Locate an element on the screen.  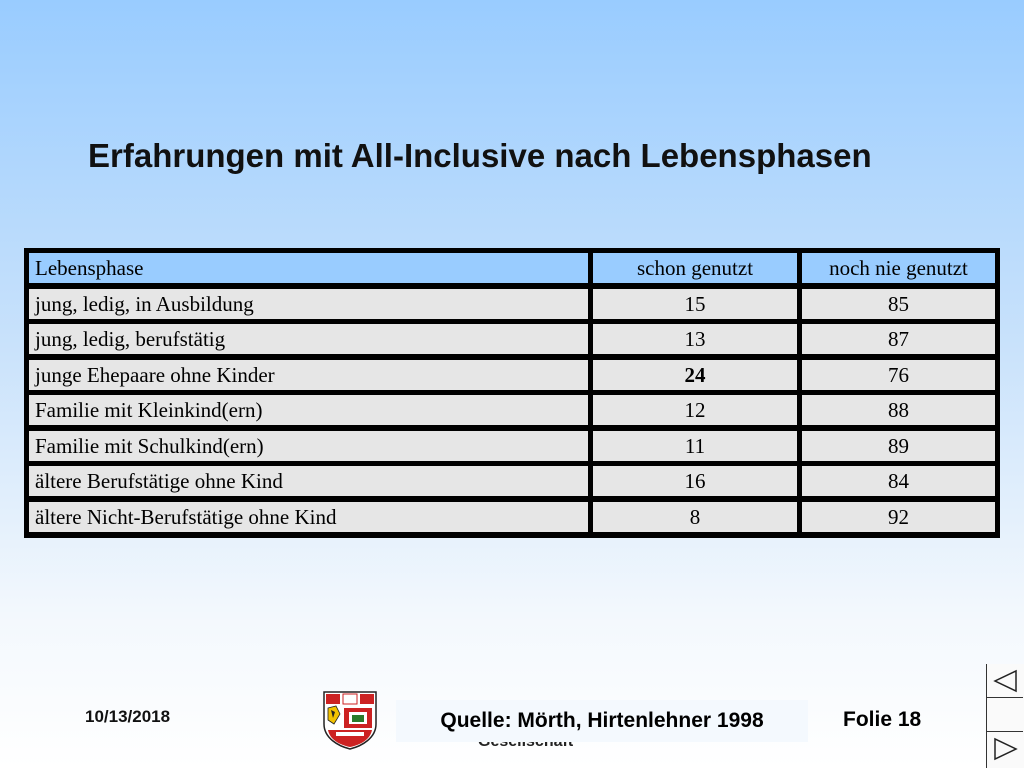
cell-never: 87 is located at coordinates (898, 339).